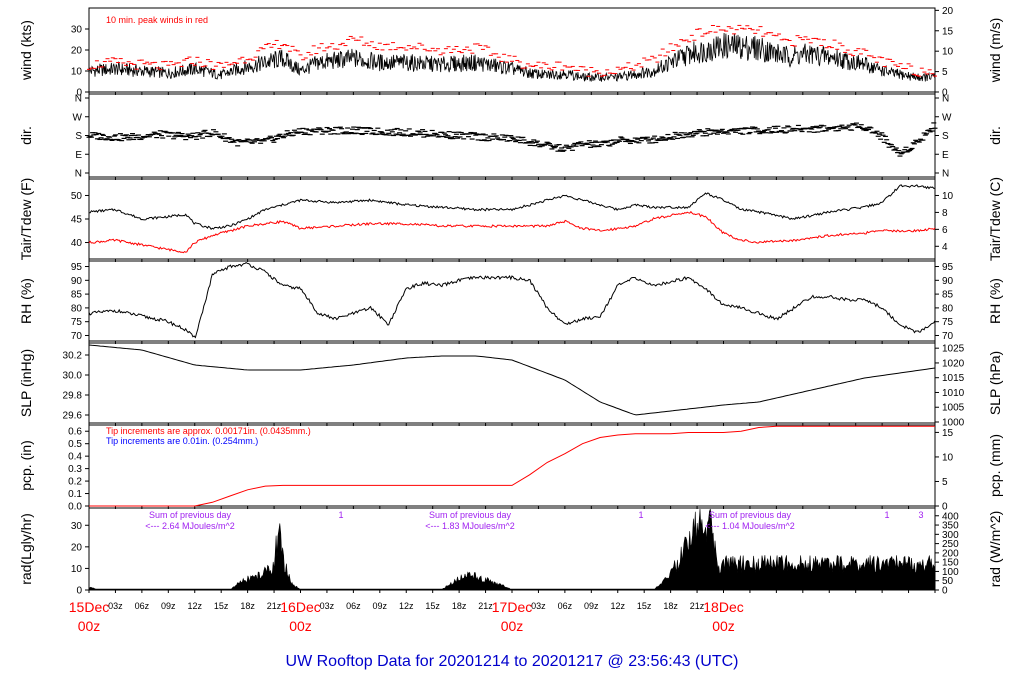 Image resolution: width=1024 pixels, height=700 pixels. I want to click on ylabel-left: wind (kts), so click(26, 50).